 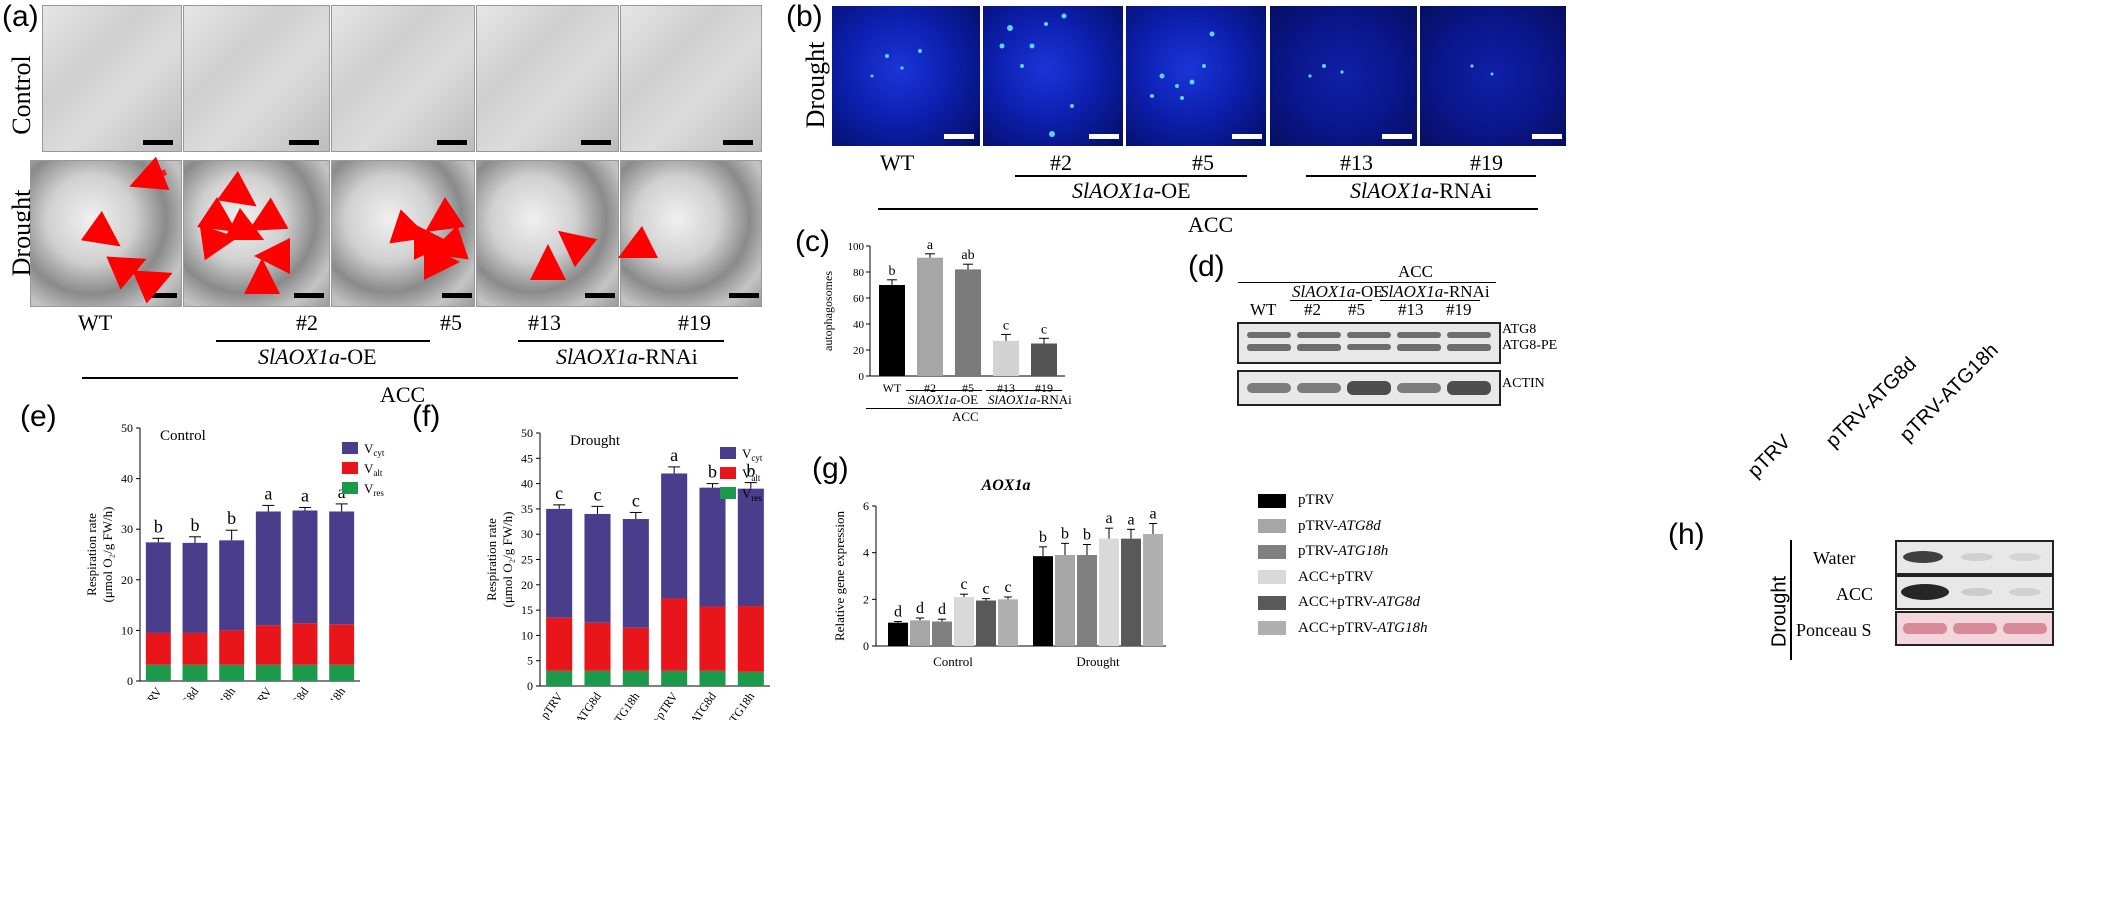 I want to click on g-x-tick-label: Control, so click(x=953, y=661).